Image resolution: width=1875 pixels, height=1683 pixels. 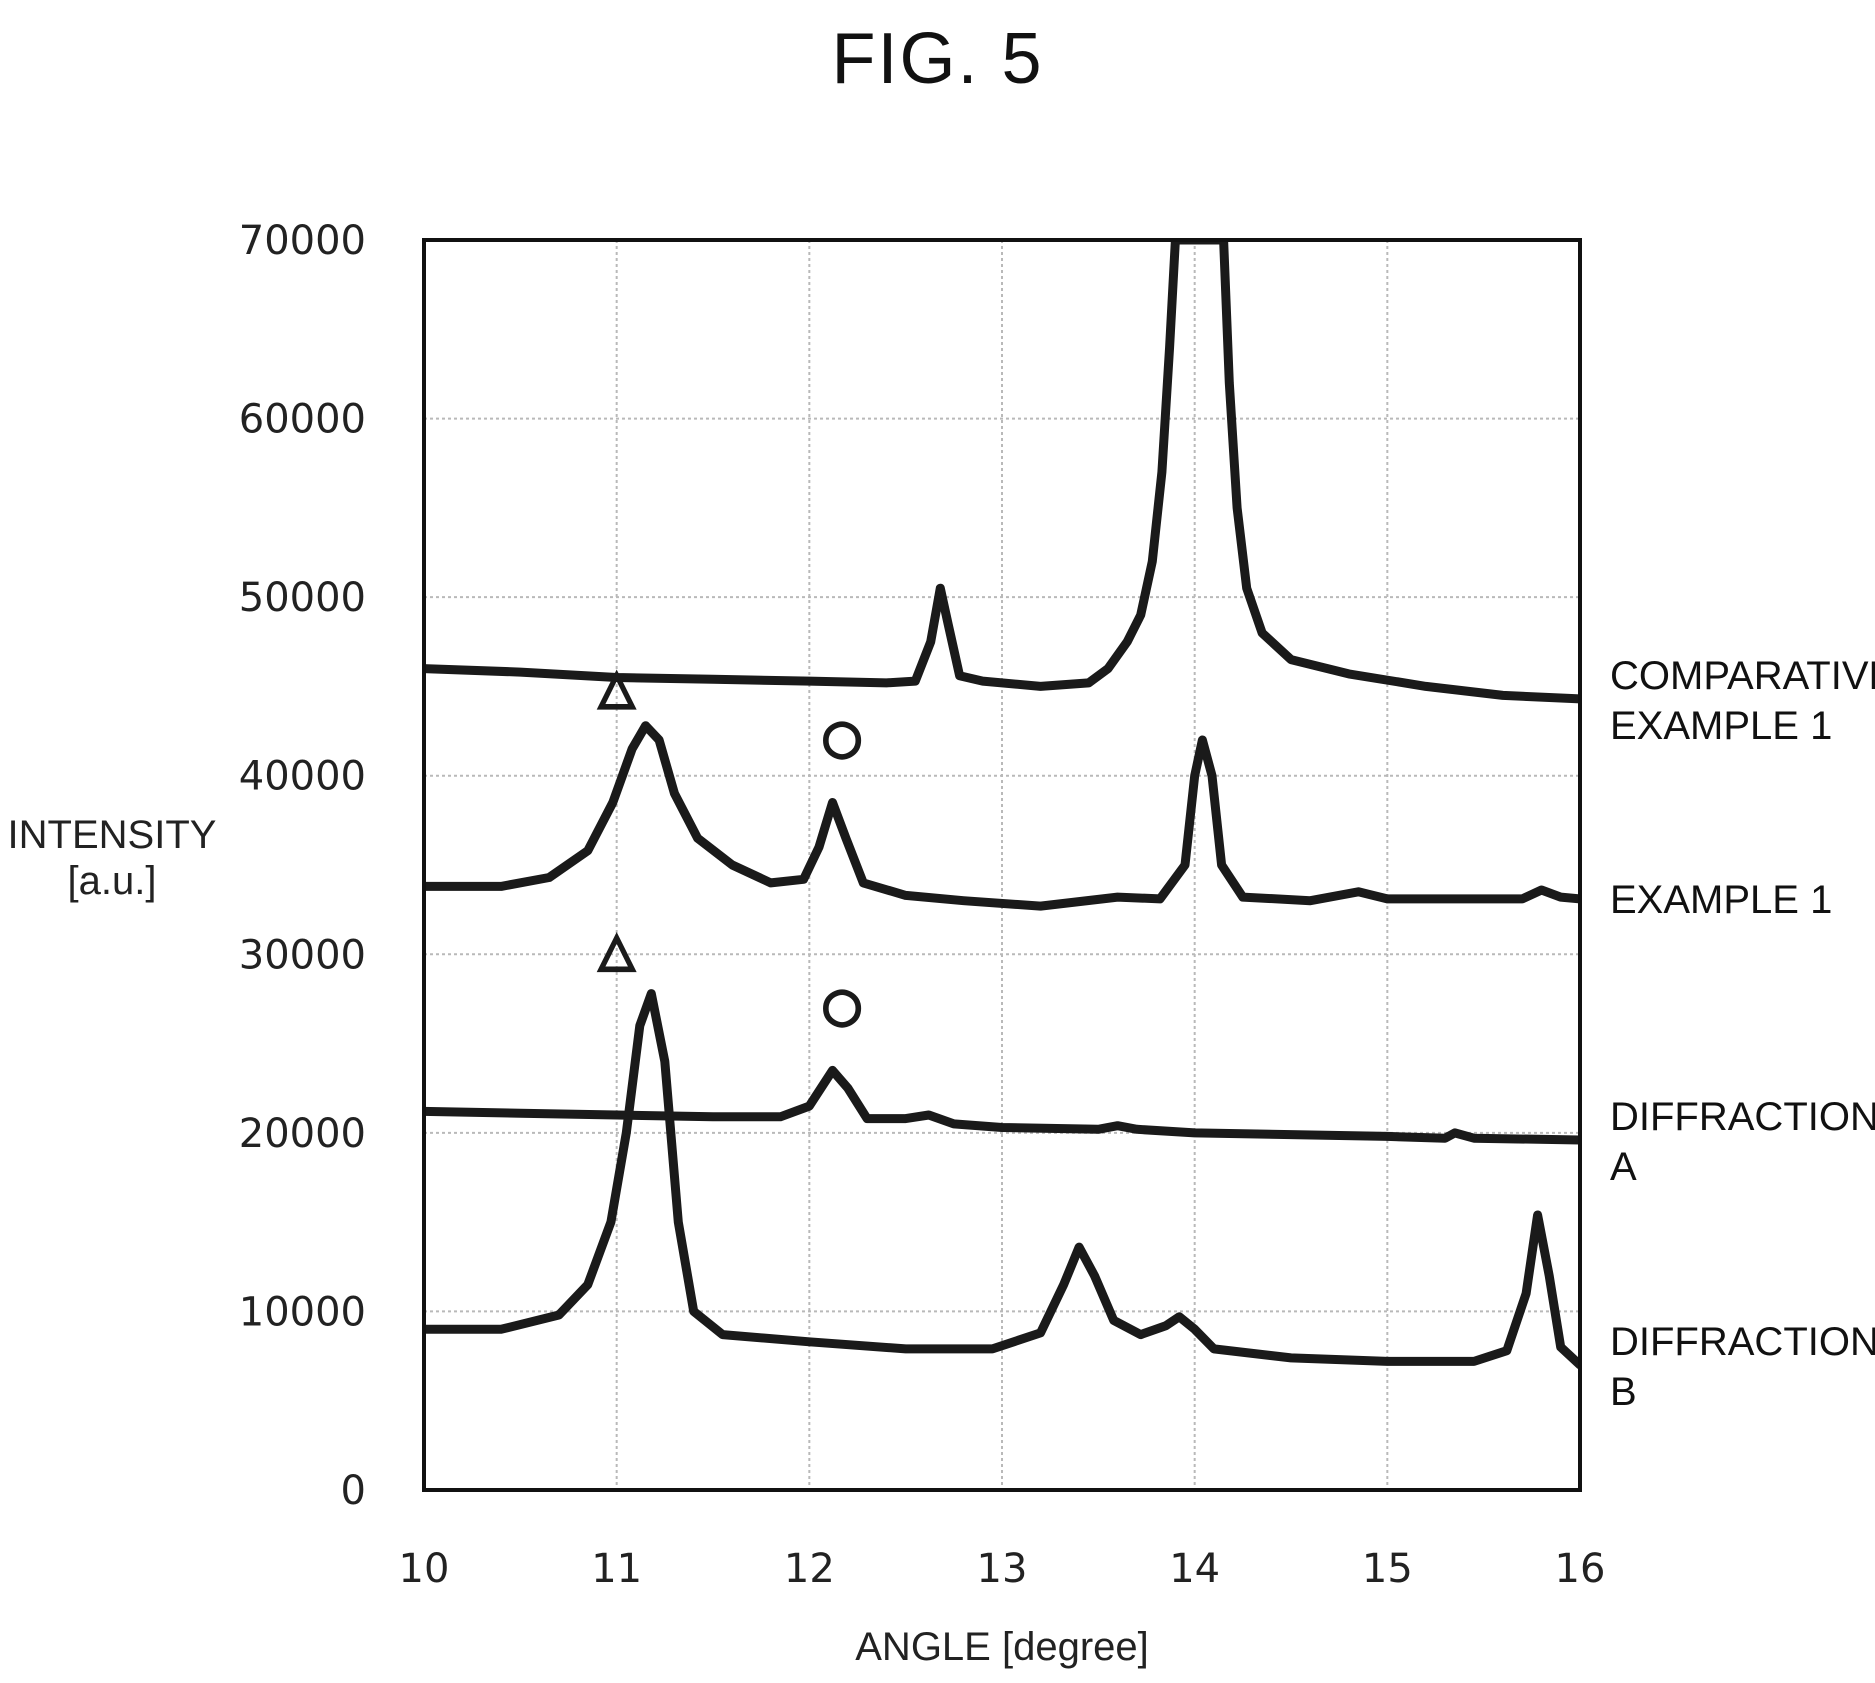 What do you see at coordinates (1387, 1569) in the screenshot?
I see `x-tick-label: 15` at bounding box center [1387, 1569].